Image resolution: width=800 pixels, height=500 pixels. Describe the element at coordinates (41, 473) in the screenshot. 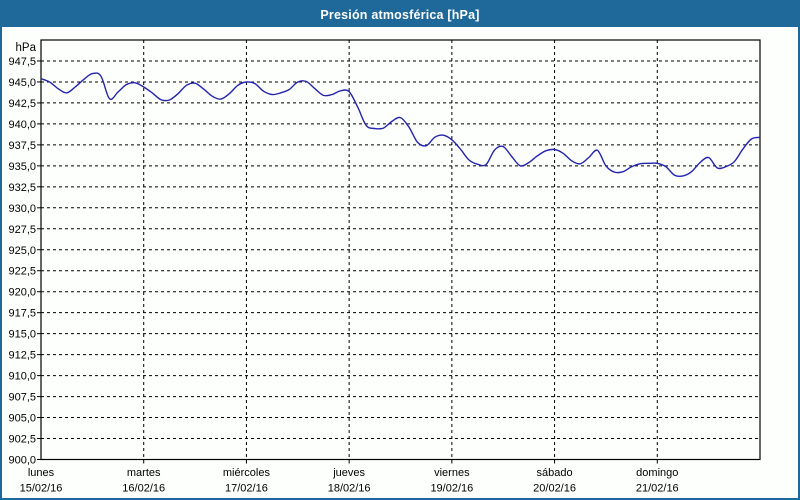

I see `day-name-label: lunes` at that location.